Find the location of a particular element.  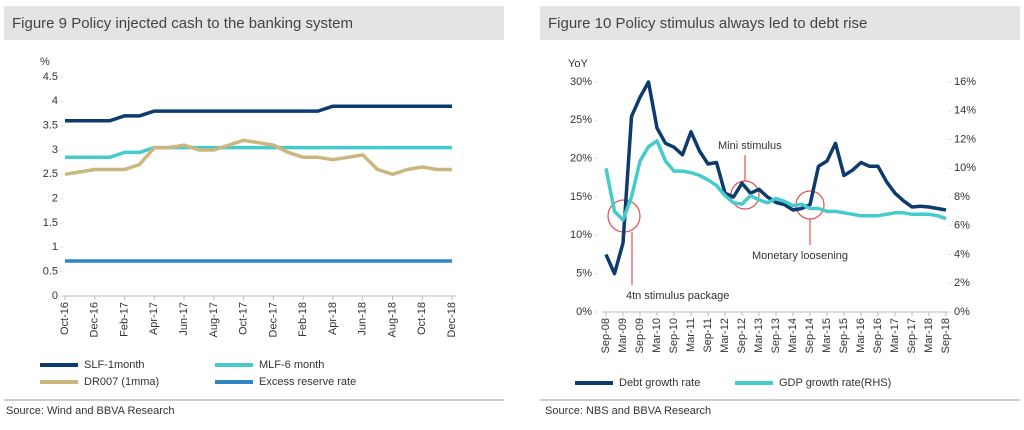

x-tick-label: Apr-18 is located at coordinates (333, 318).